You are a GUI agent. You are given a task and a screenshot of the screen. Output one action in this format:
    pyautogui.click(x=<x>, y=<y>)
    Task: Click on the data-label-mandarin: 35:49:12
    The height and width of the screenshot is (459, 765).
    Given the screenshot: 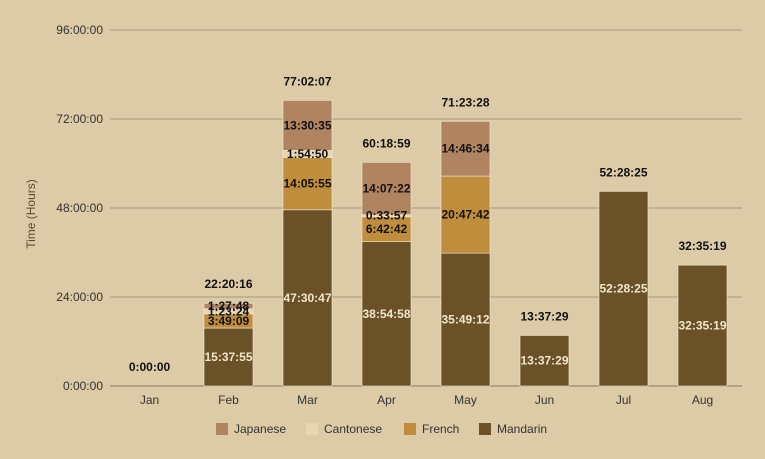 What is the action you would take?
    pyautogui.click(x=465, y=320)
    